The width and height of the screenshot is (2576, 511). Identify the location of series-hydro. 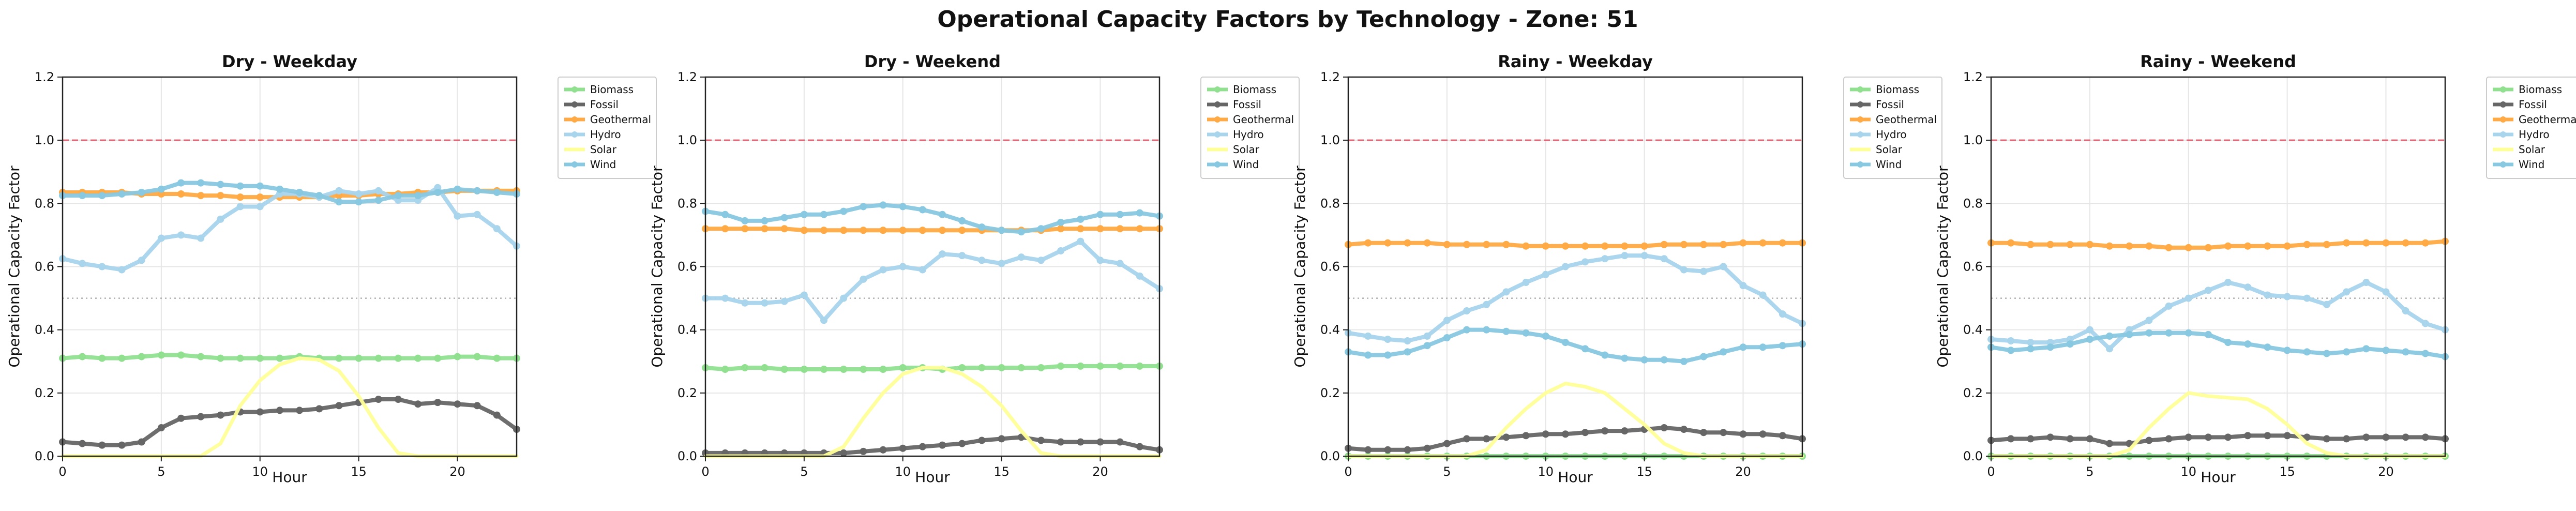
(1575, 298).